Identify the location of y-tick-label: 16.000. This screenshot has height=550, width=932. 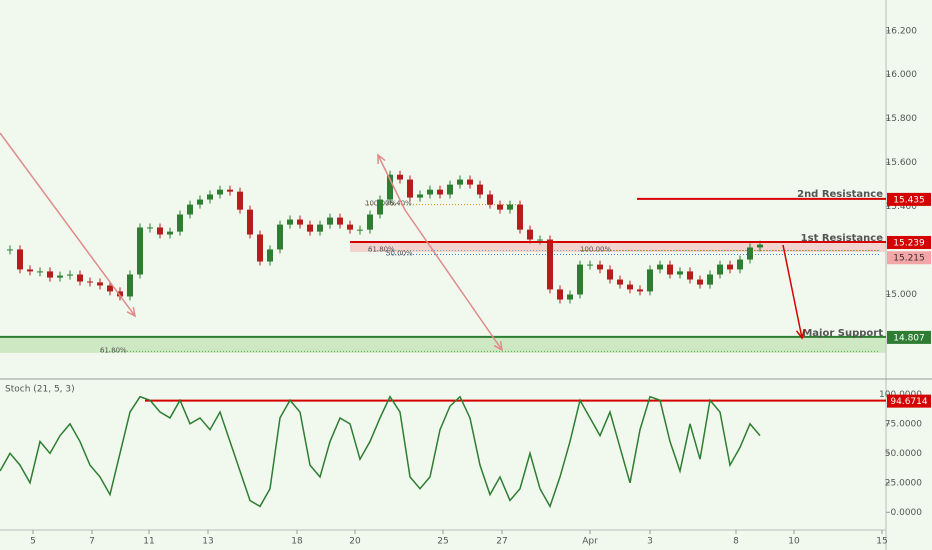
(902, 75).